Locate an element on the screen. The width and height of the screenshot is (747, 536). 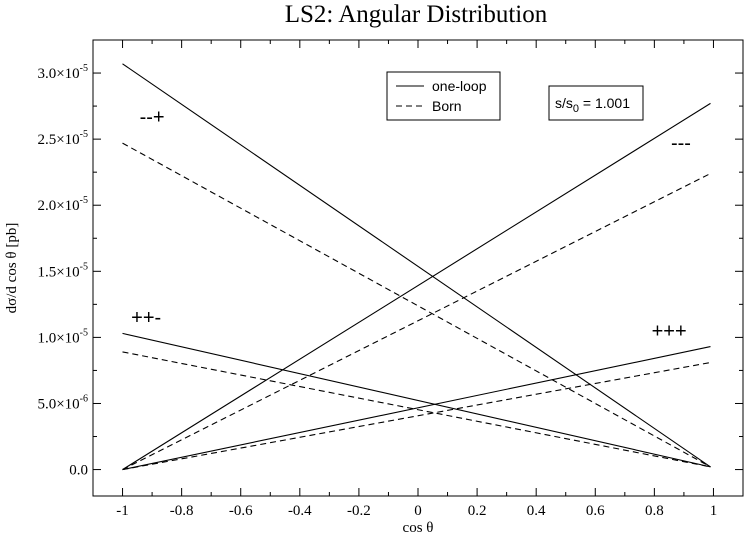
helicity-label: ++- is located at coordinates (146, 318).